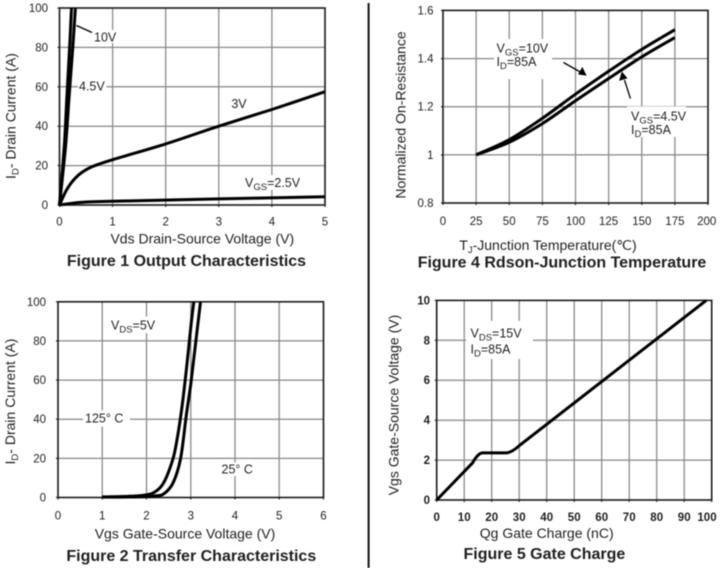 The image size is (721, 568). I want to click on svg-text: Qg Gate Charge (nC), so click(547, 533).